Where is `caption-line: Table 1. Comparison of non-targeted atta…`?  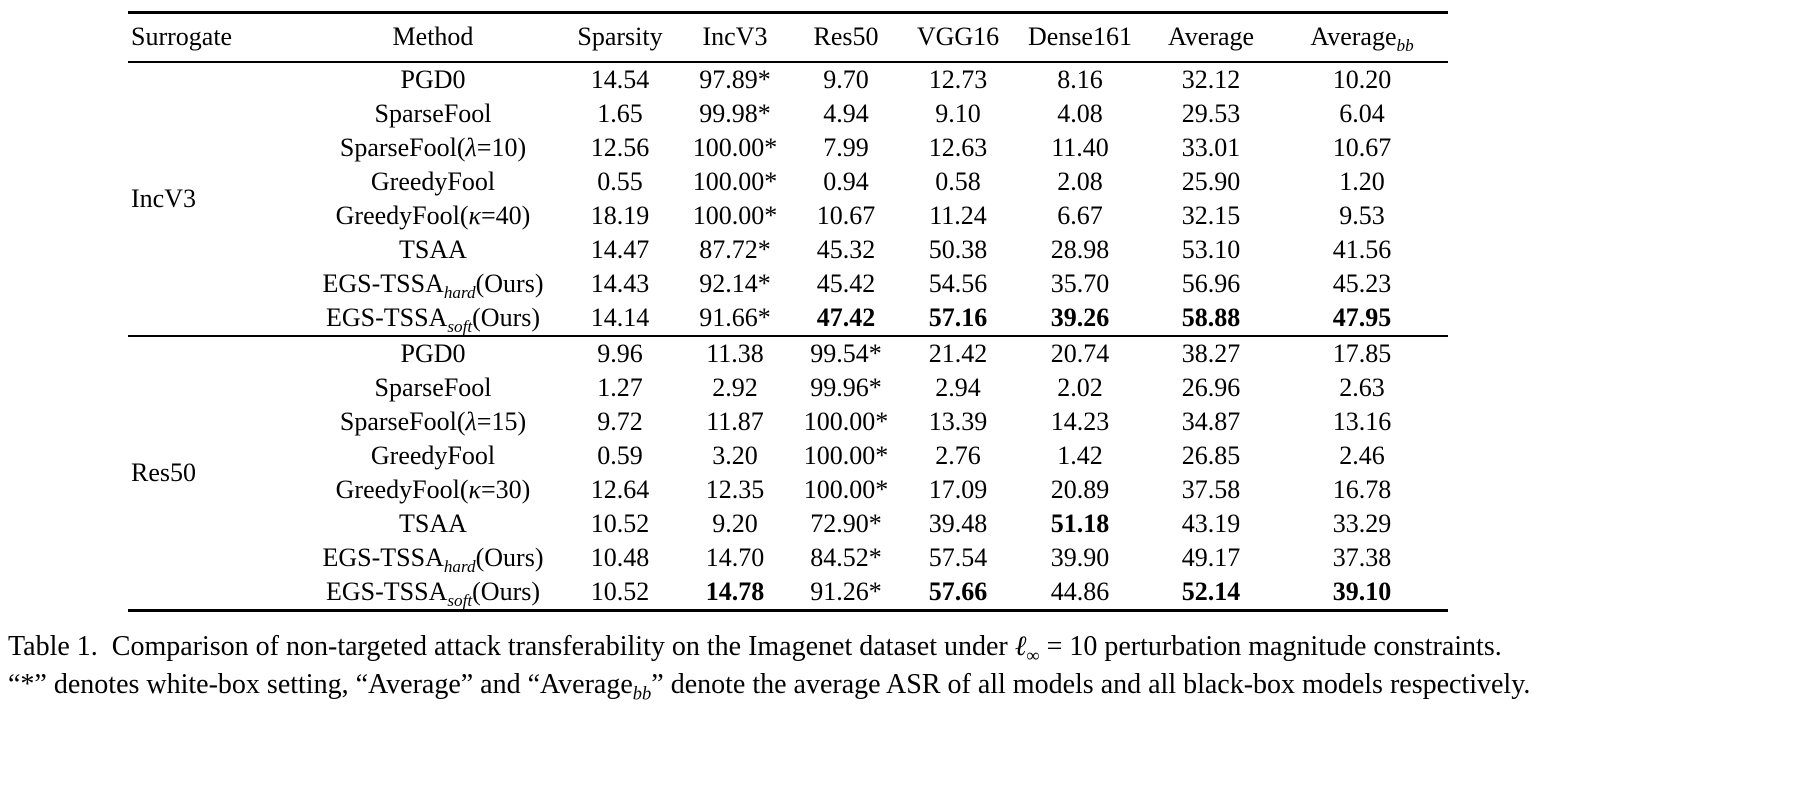
caption-line: Table 1. Comparison of non-targeted atta… is located at coordinates (755, 648).